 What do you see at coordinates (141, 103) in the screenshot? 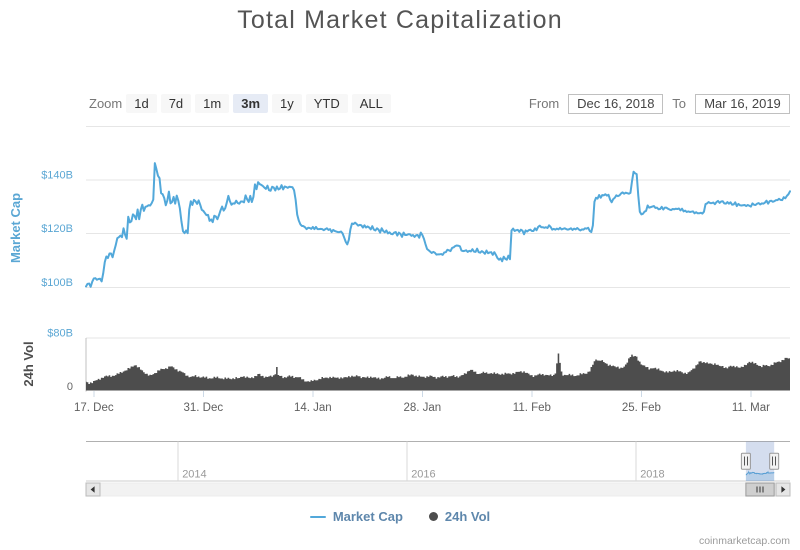
I see `zoom-button-1d: 1d` at bounding box center [141, 103].